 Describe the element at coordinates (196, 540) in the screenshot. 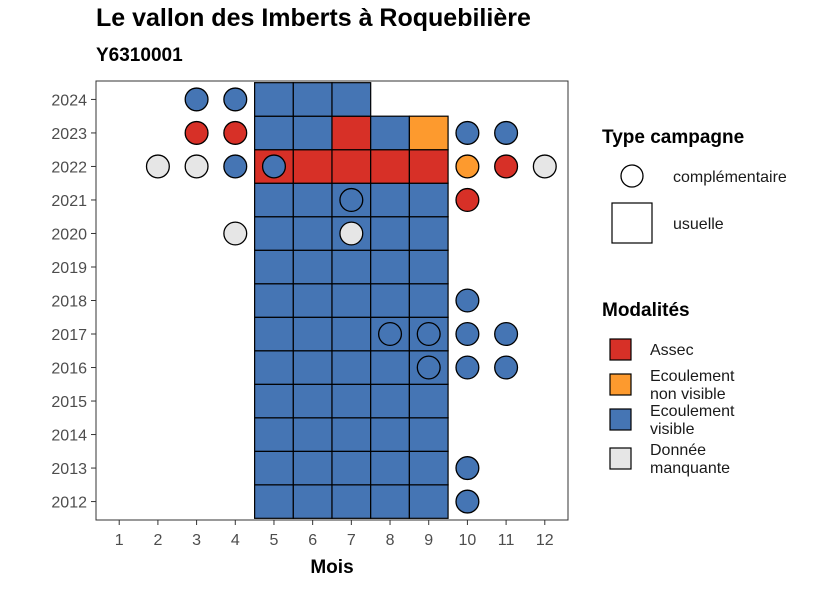

I see `x-tick-label-3: 3` at that location.